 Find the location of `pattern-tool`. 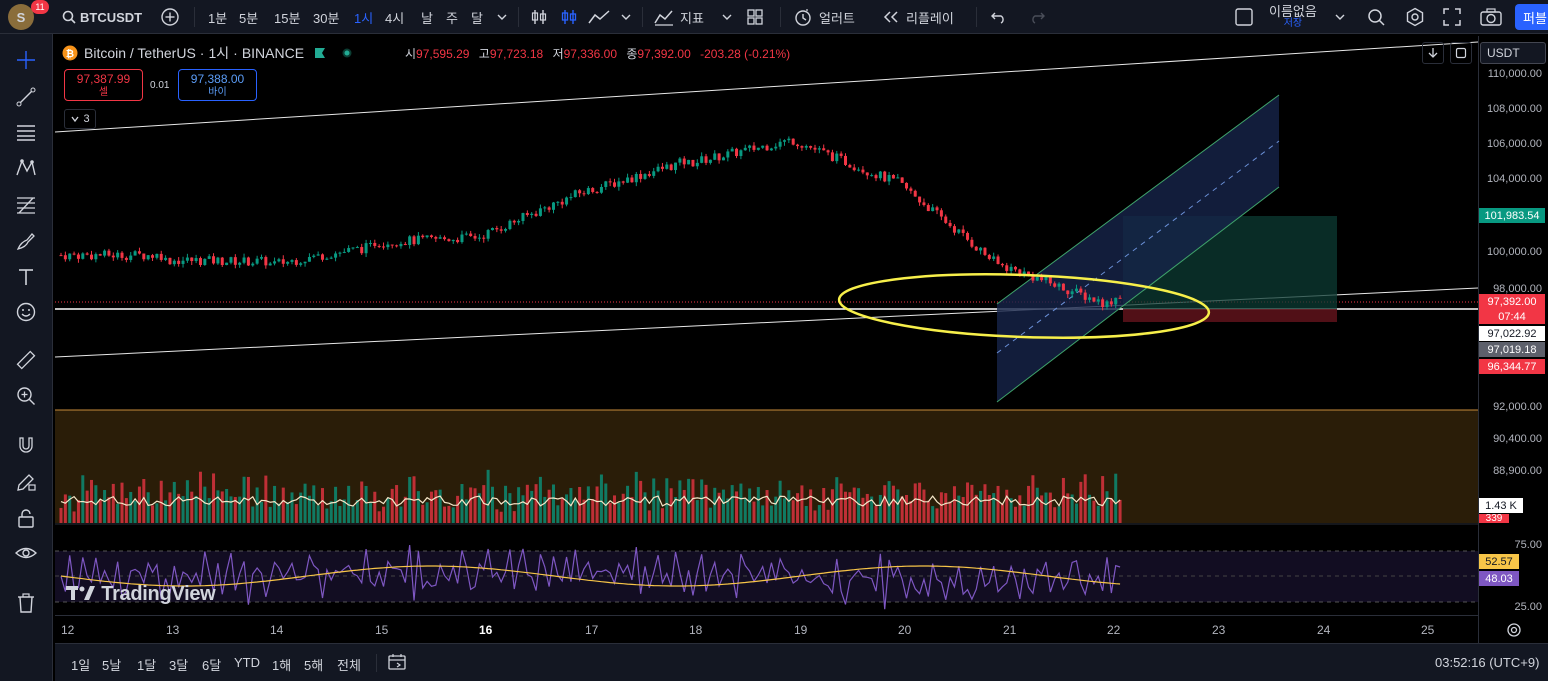

pattern-tool is located at coordinates (26, 168).